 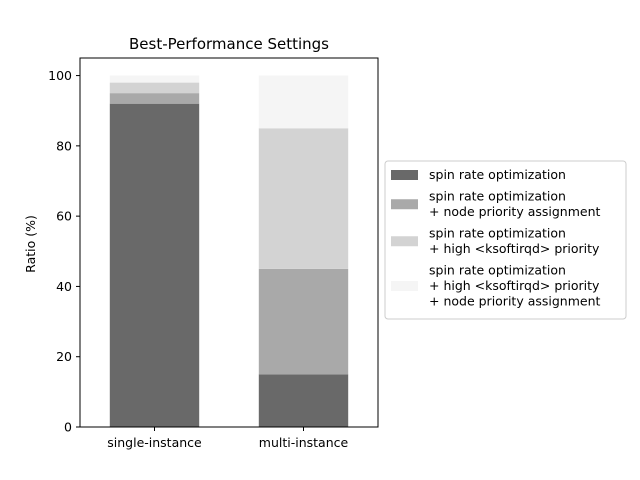 I want to click on x-tick-label: multi-instance, so click(x=304, y=442).